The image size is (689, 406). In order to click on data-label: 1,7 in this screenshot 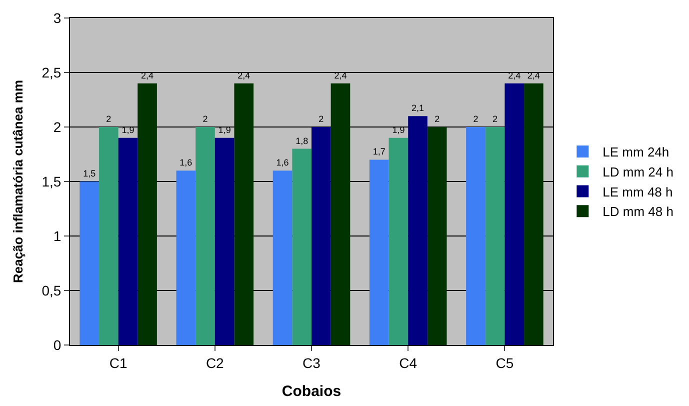, I will do `click(379, 151)`.